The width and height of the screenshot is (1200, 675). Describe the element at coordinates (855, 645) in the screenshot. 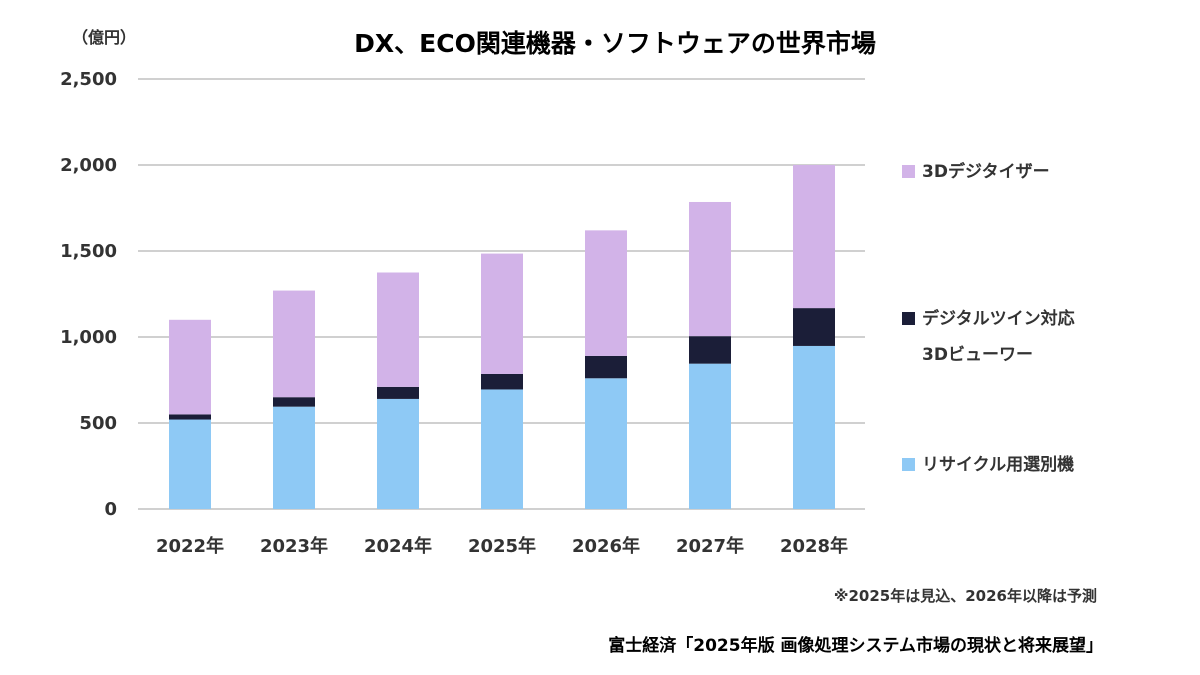

I see `source-citation: 富士経済「2025年版 画像処理システム市場の現状と将来展望」` at that location.